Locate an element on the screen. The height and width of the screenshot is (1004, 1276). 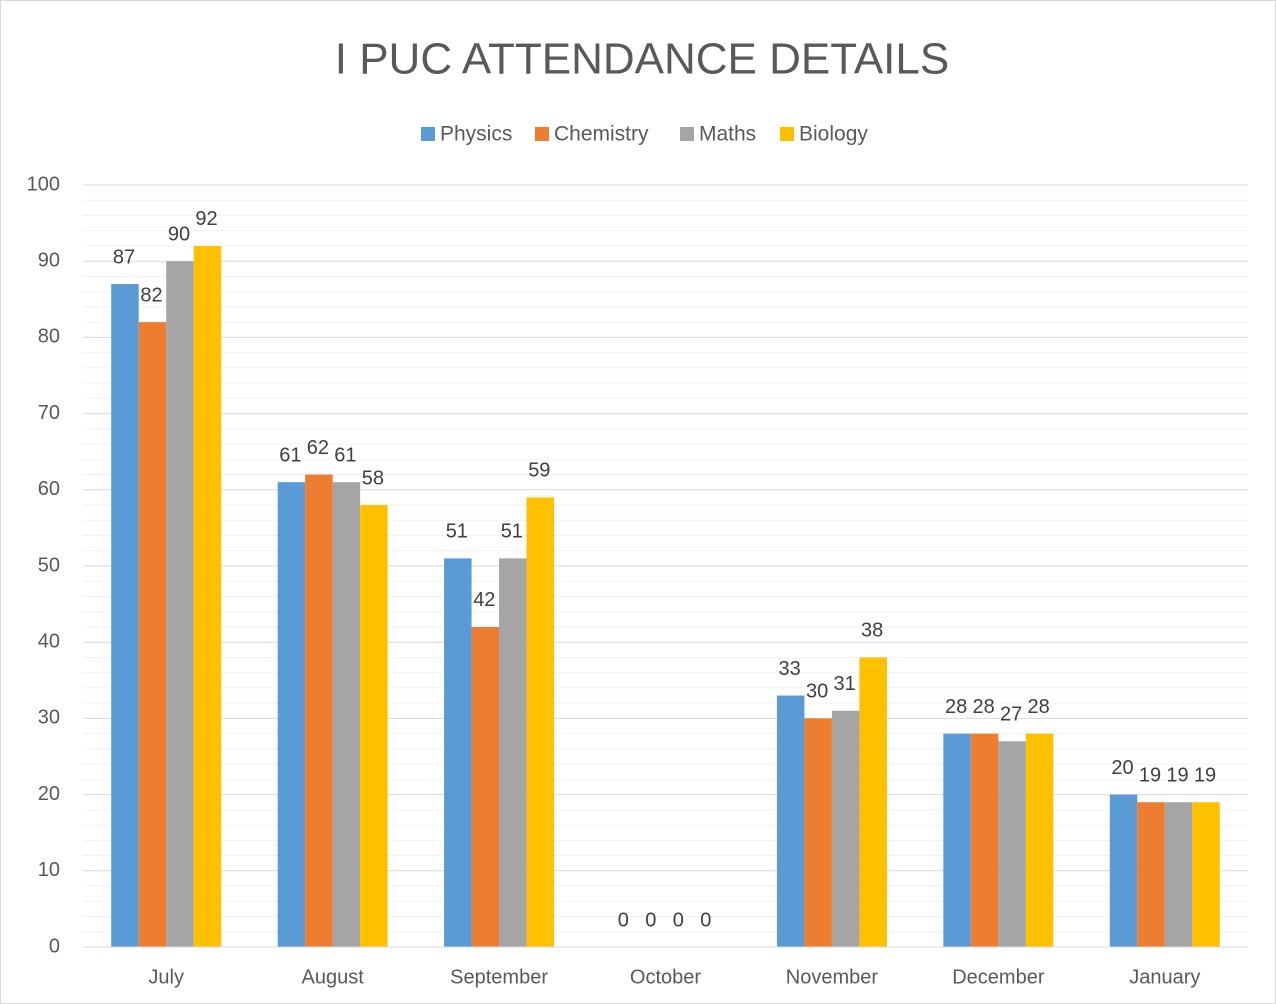
data-label: 58 is located at coordinates (373, 478).